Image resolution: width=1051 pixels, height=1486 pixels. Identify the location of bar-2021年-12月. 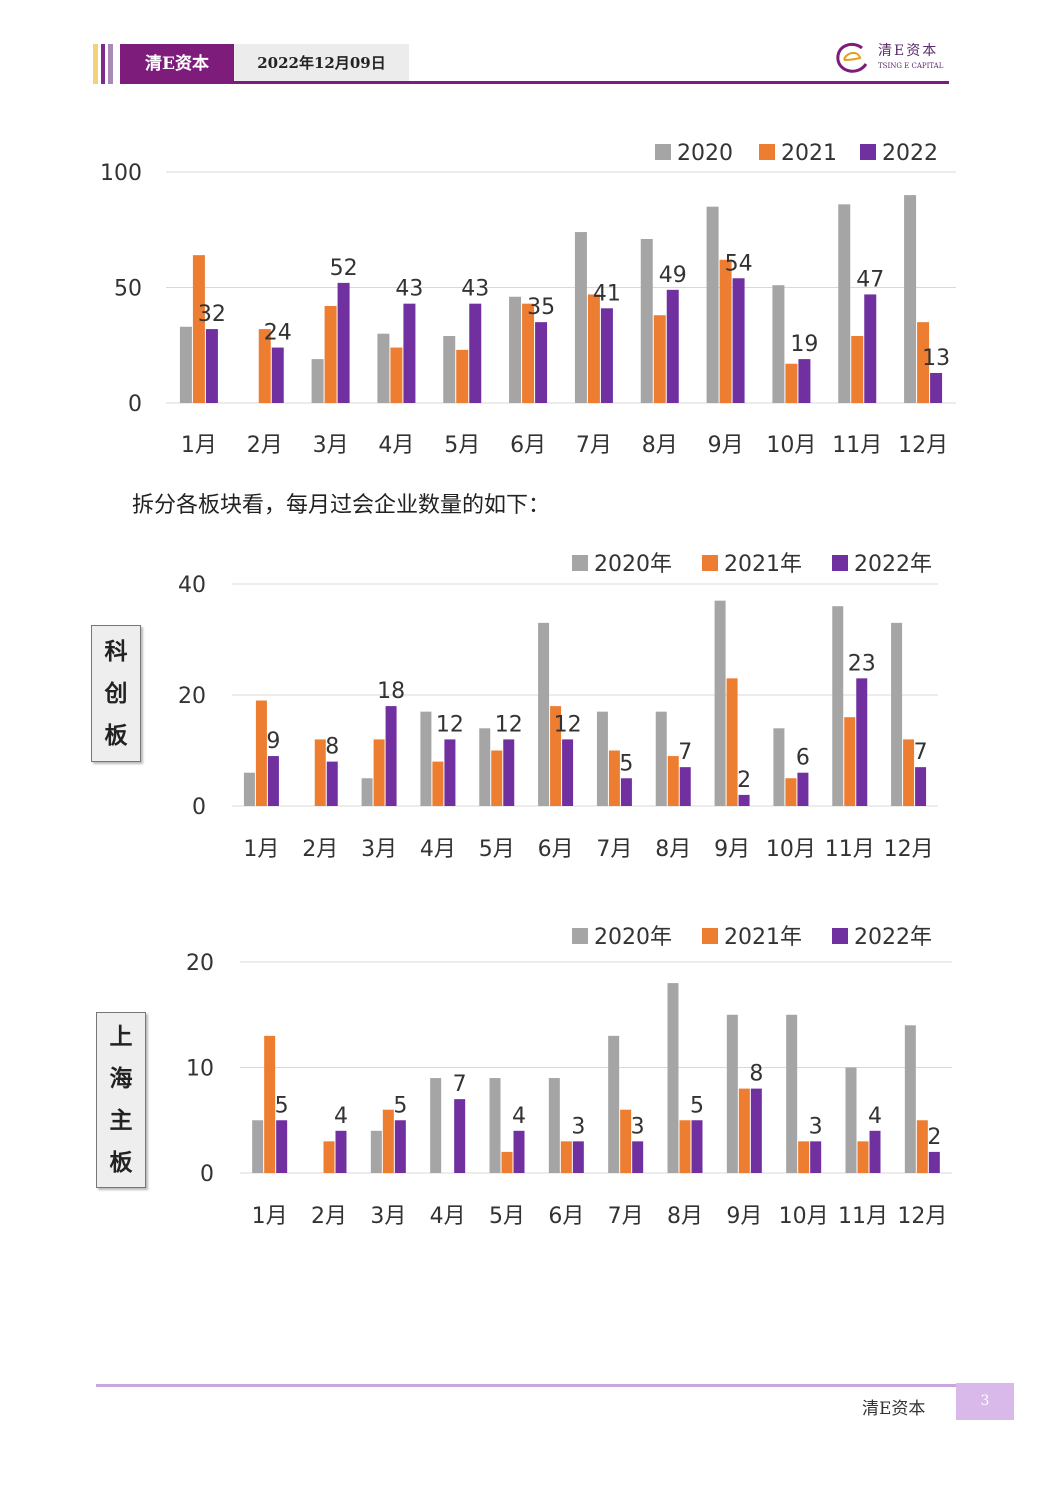
(909, 772).